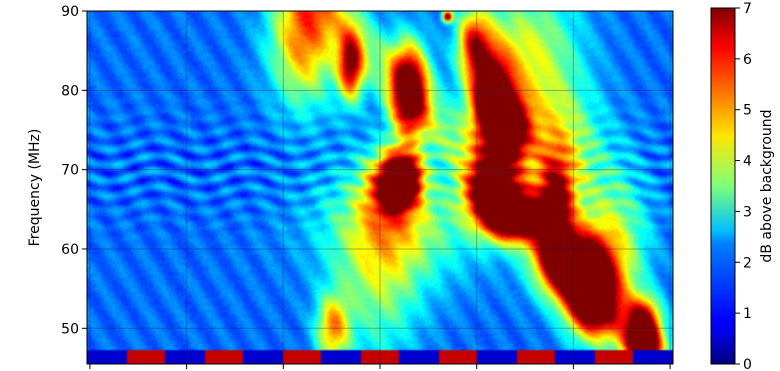  What do you see at coordinates (747, 263) in the screenshot?
I see `colorbar-tick-label: 2` at bounding box center [747, 263].